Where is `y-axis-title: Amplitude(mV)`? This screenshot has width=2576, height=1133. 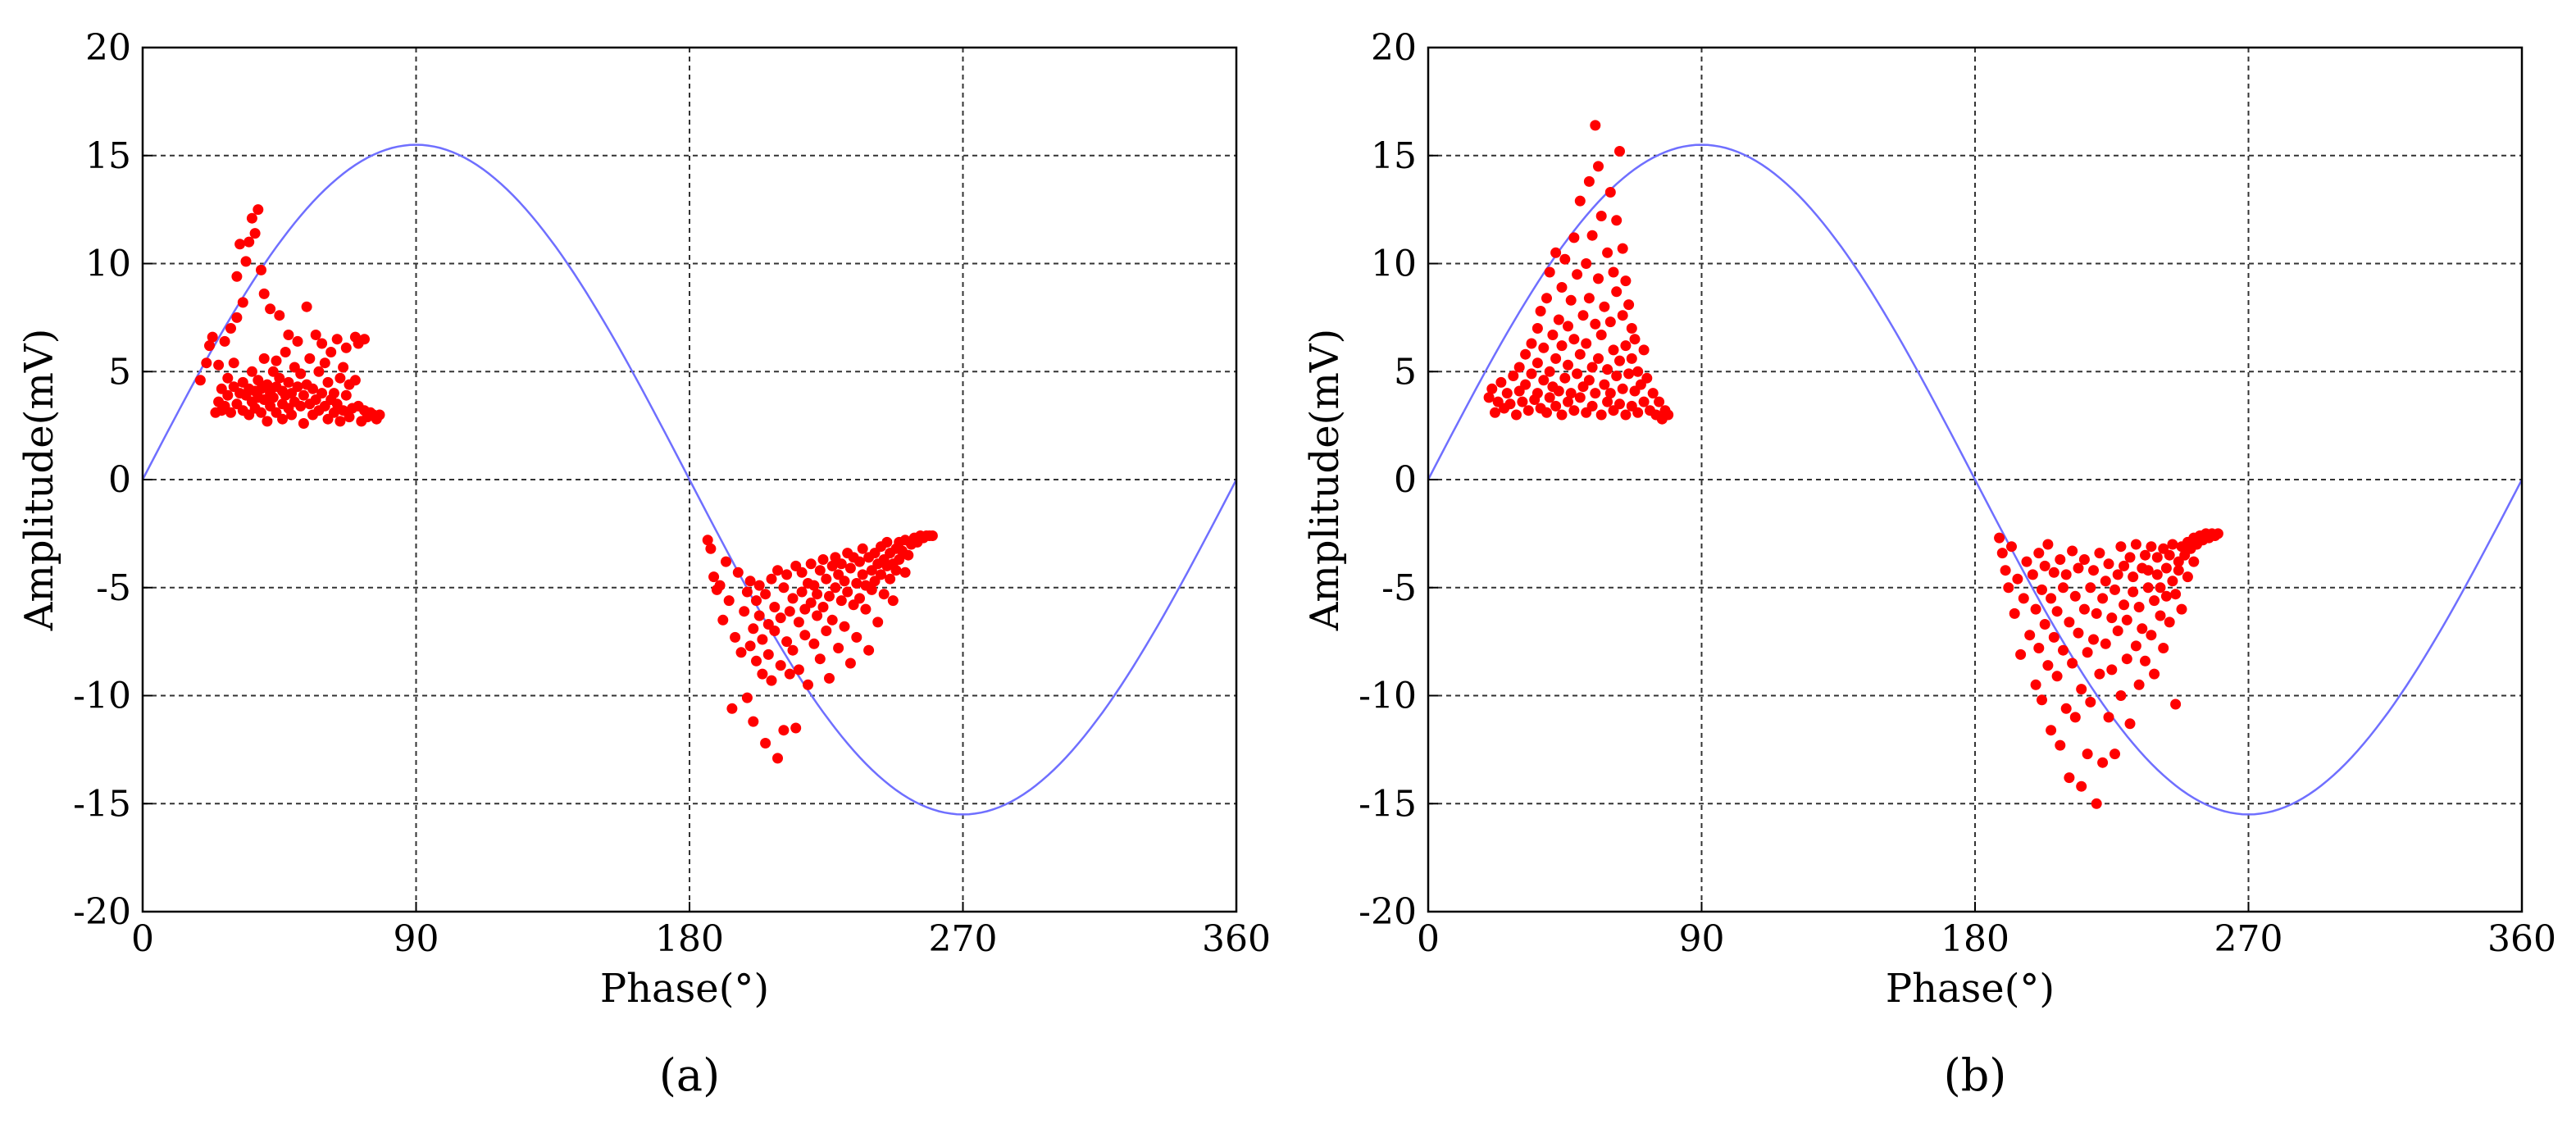
y-axis-title: Amplitude(mV) is located at coordinates (1325, 480).